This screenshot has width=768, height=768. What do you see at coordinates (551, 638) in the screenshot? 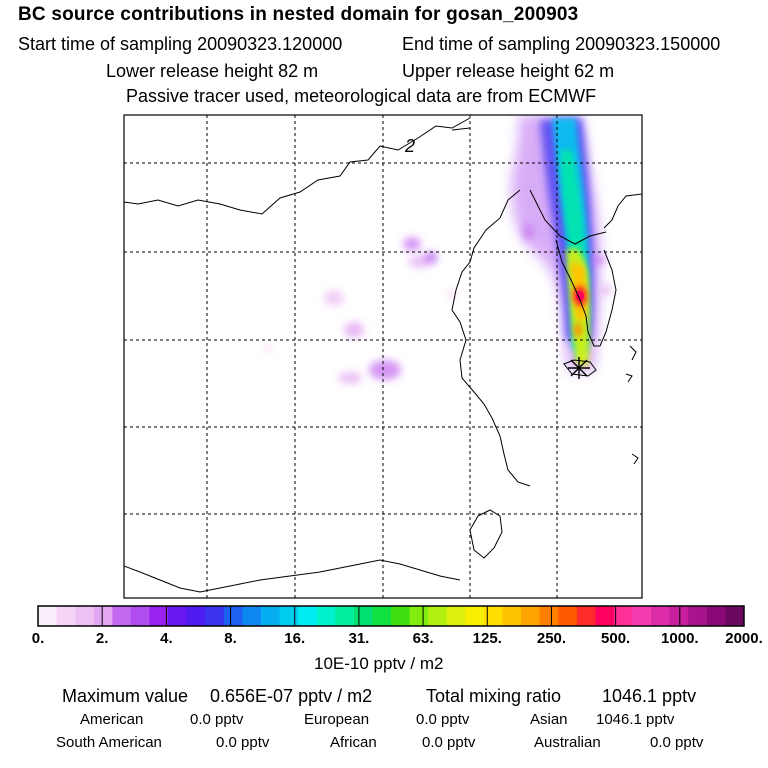
I see `colorbar-tick-label: 250.` at bounding box center [551, 638].